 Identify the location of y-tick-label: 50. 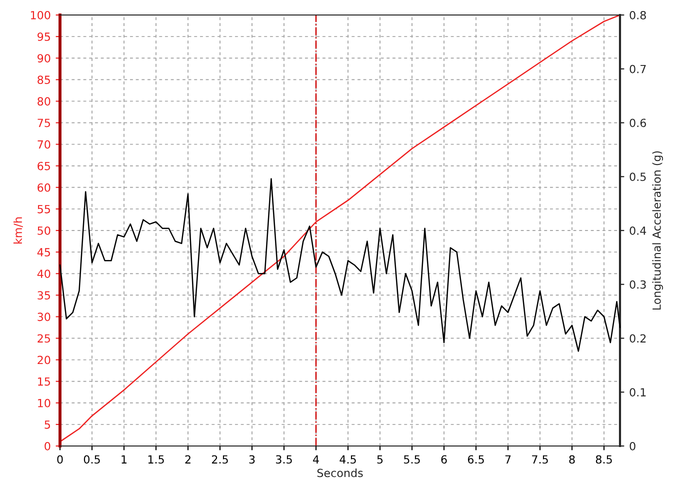
(44, 230).